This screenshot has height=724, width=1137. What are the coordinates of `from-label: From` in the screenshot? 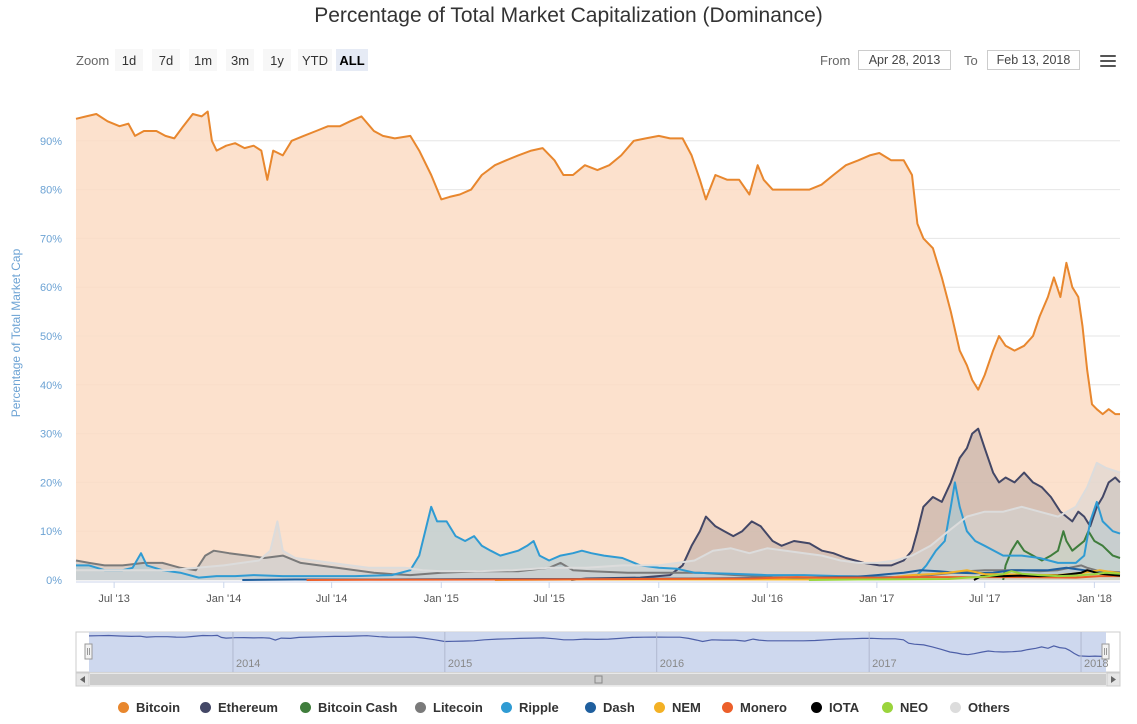 It's located at (835, 60).